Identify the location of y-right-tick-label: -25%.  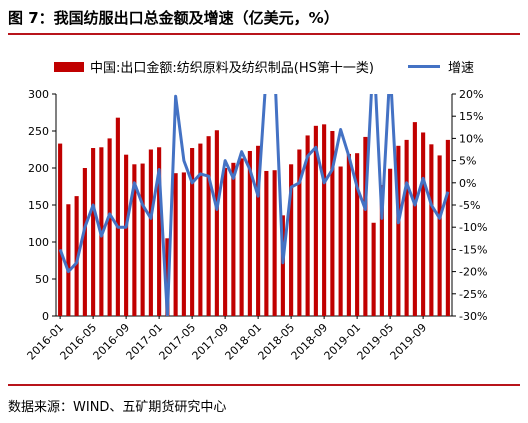
(473, 294).